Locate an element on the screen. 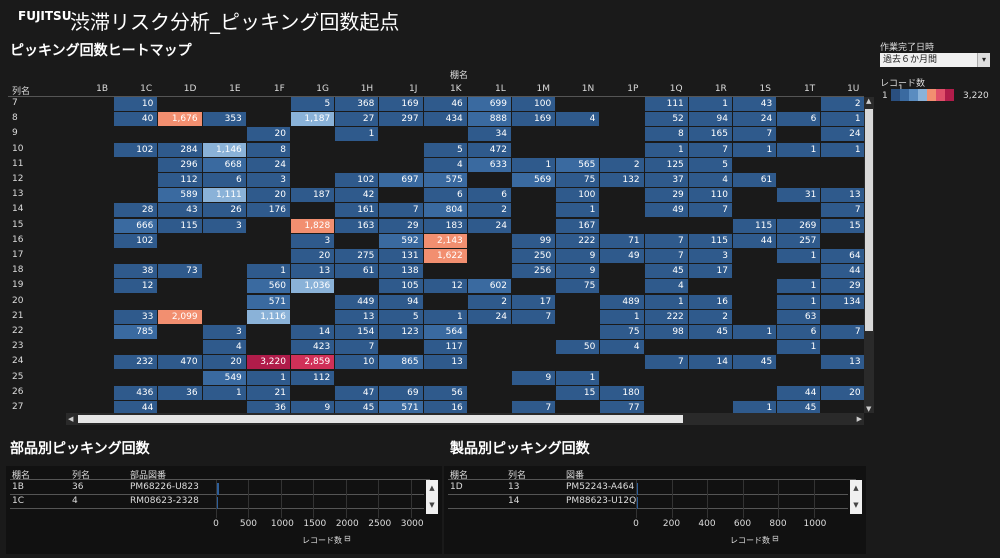 This screenshot has height=558, width=1000. heatmap-cell: 117 is located at coordinates (445, 347).